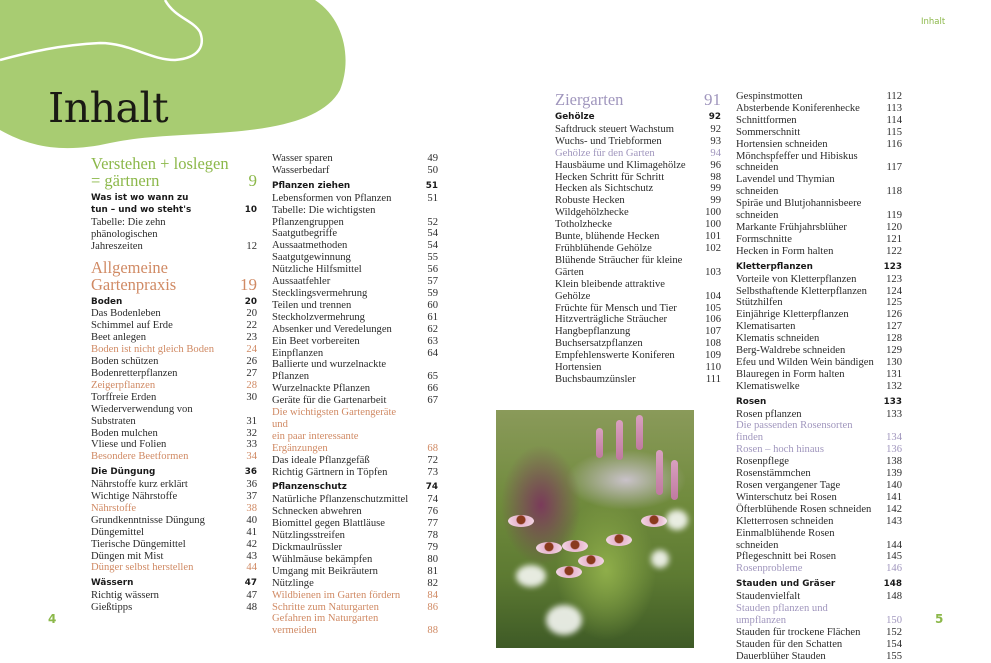 The height and width of the screenshot is (663, 991). I want to click on toc-entry-title: Wurzelnackte Pflanzen, so click(321, 389).